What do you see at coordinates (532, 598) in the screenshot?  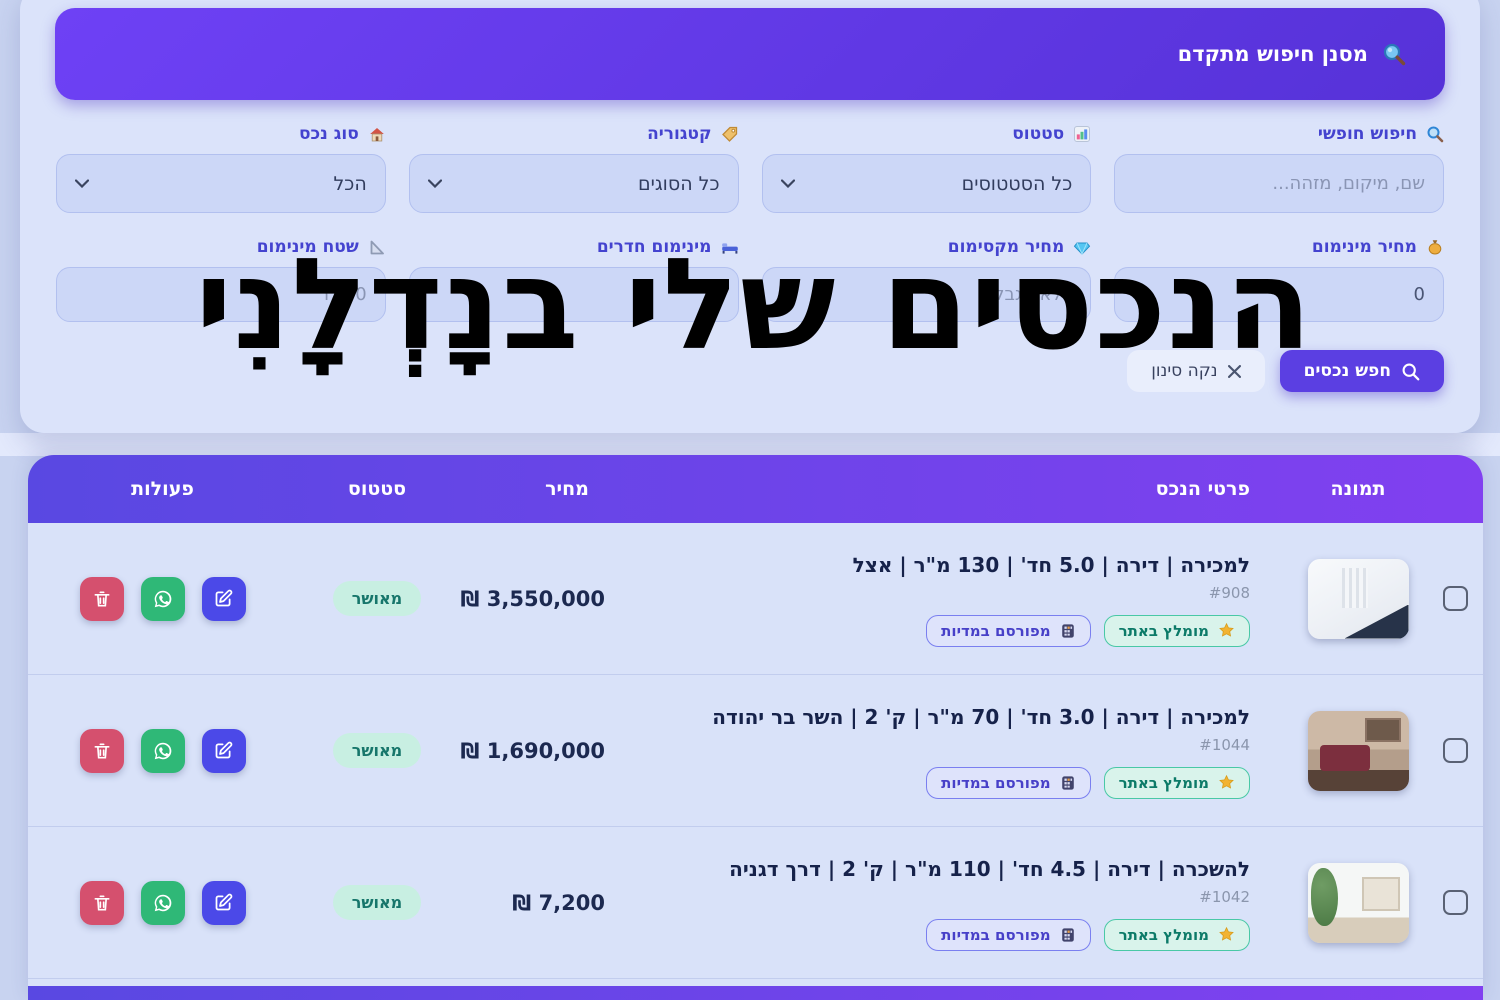 I see `property-price: ₪ 3,550,000` at bounding box center [532, 598].